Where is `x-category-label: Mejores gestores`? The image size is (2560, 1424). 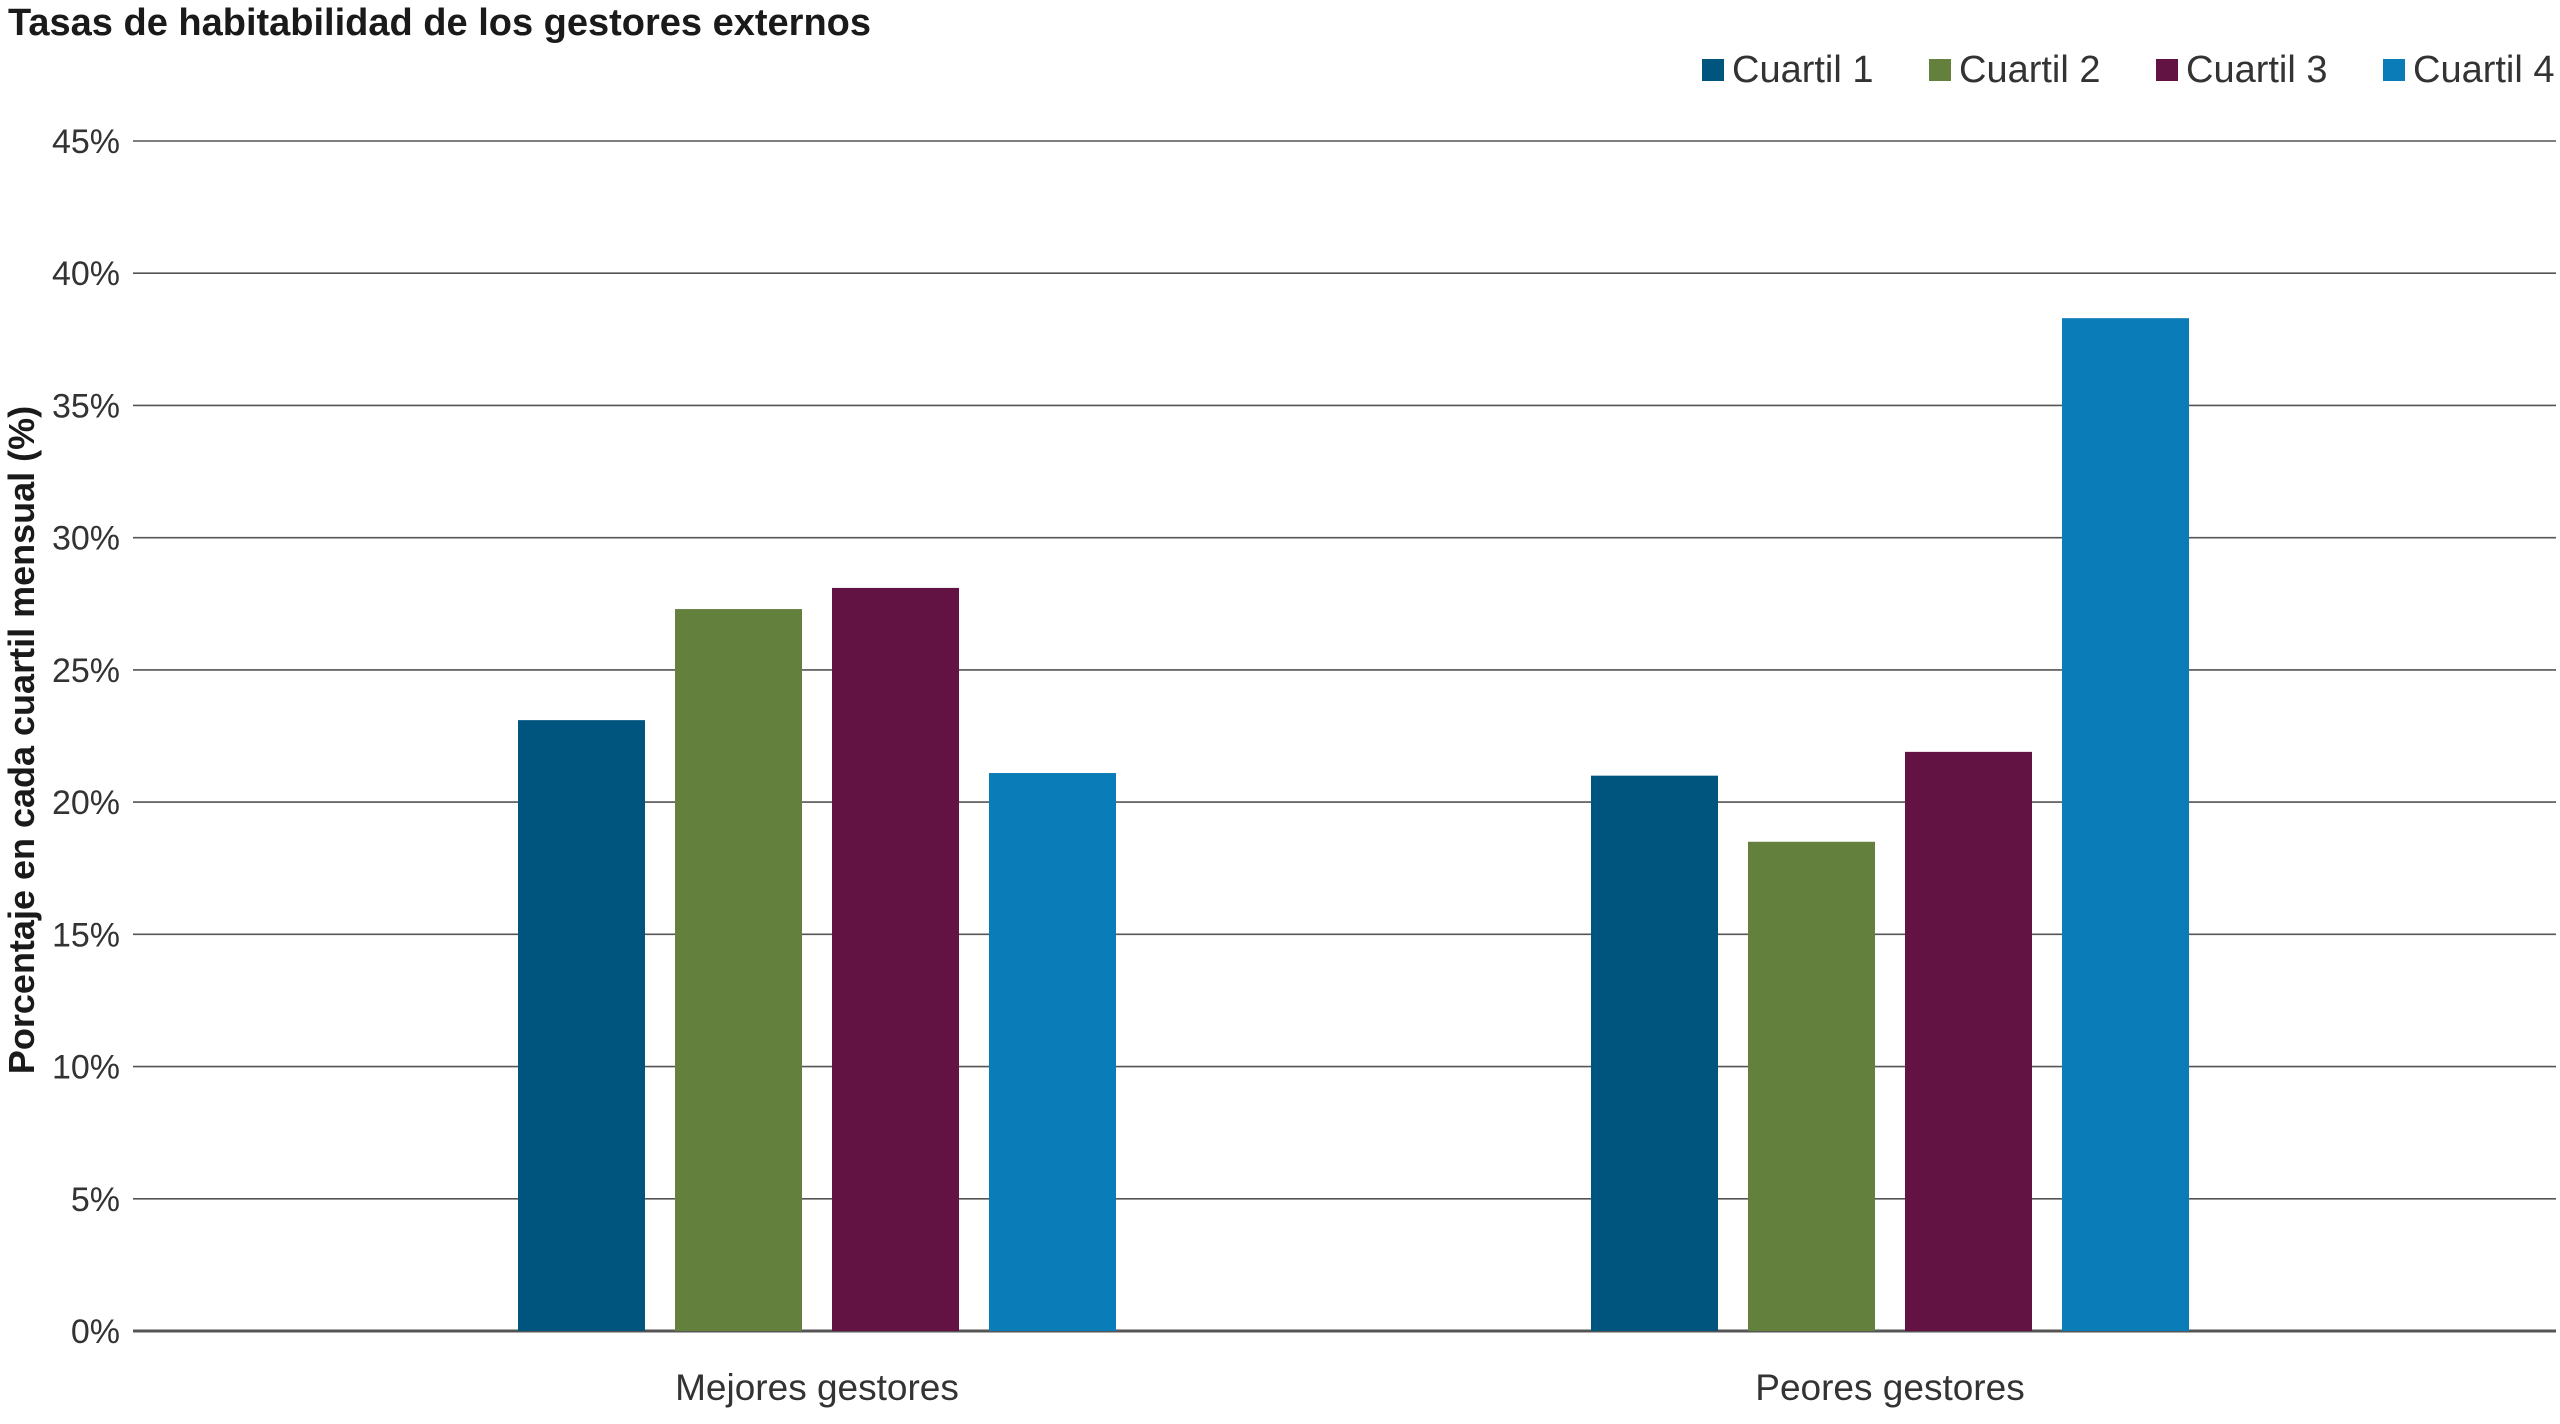
x-category-label: Mejores gestores is located at coordinates (817, 1387).